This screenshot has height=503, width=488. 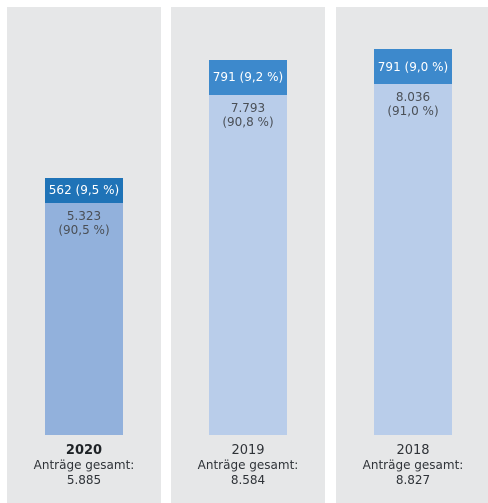 What do you see at coordinates (413, 259) in the screenshot?
I see `bar-base-2018` at bounding box center [413, 259].